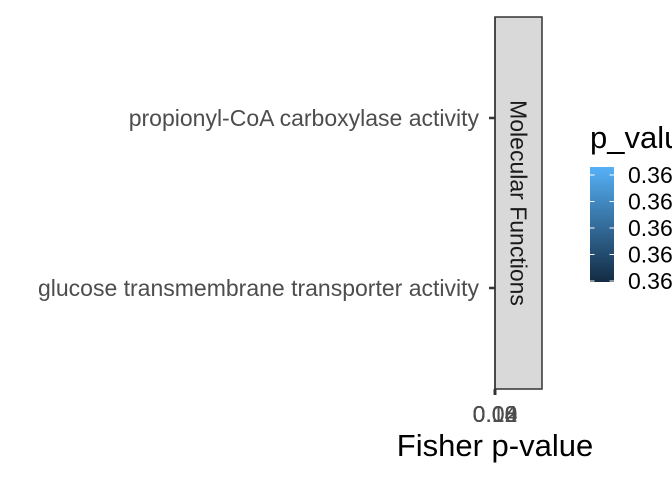  Describe the element at coordinates (631, 137) in the screenshot. I see `legend-title: p_value` at that location.